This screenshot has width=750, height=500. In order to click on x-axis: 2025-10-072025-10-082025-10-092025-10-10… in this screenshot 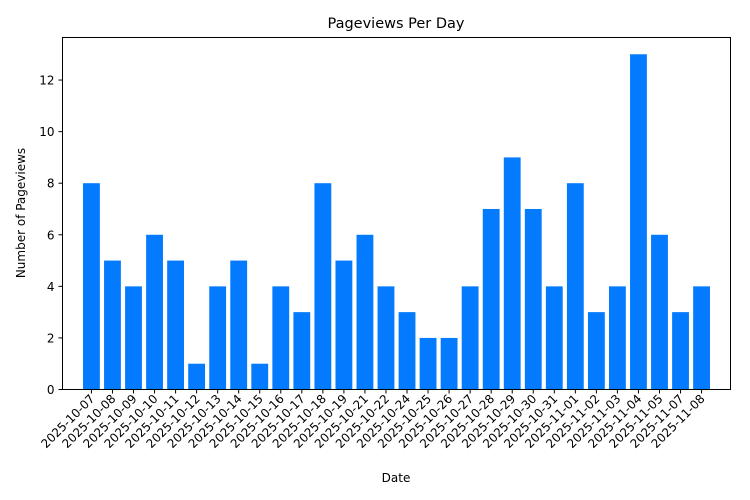, I will do `click(373, 420)`.